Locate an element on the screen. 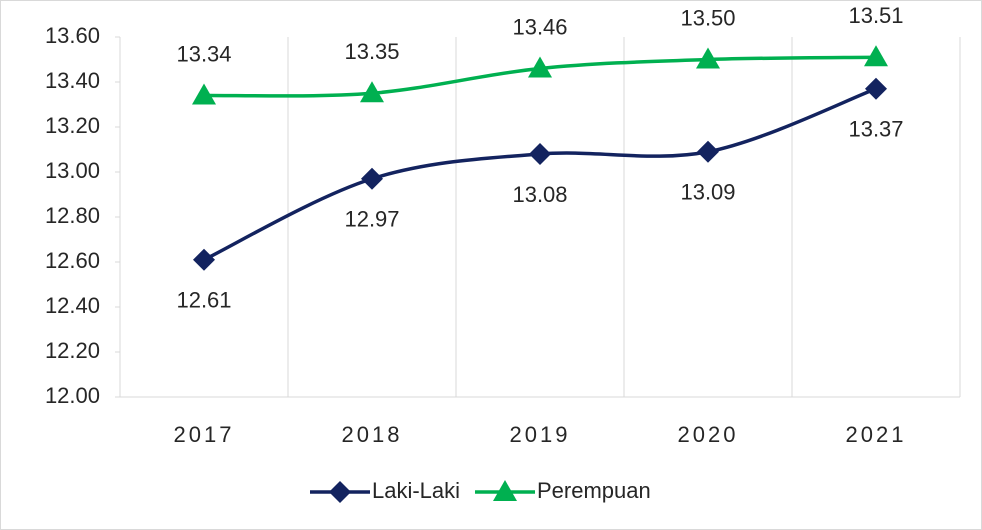 The width and height of the screenshot is (982, 530). x-tick-label: 2019 is located at coordinates (540, 434).